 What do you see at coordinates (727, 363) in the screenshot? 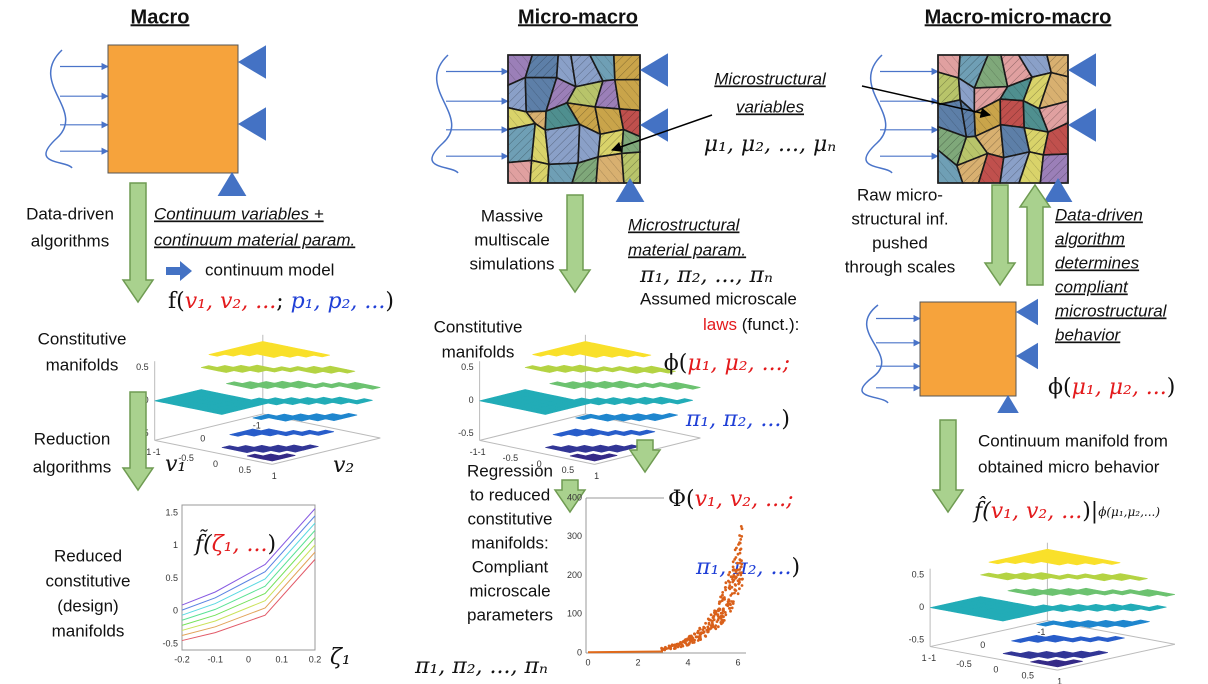
I see `formula: ϕ(μ₁, μ₂, ...;` at bounding box center [727, 363].